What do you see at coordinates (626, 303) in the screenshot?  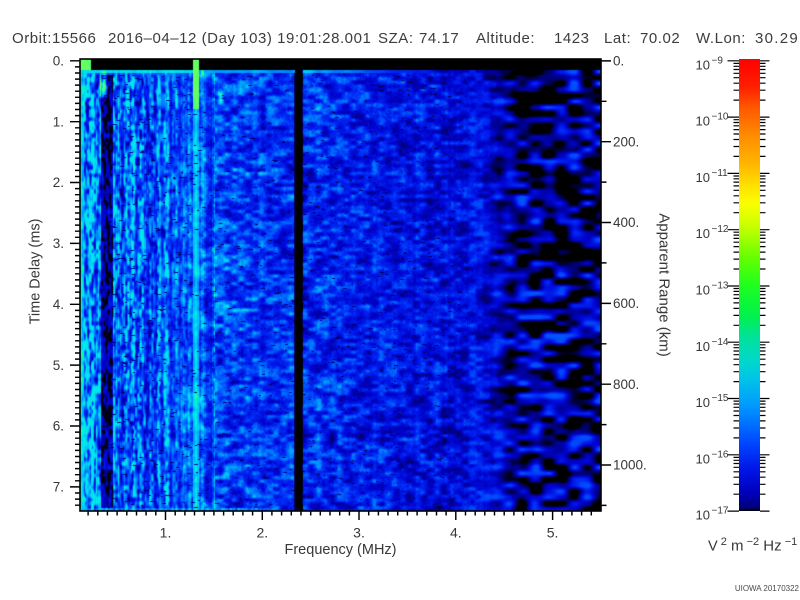 I see `svg-text: 600.` at bounding box center [626, 303].